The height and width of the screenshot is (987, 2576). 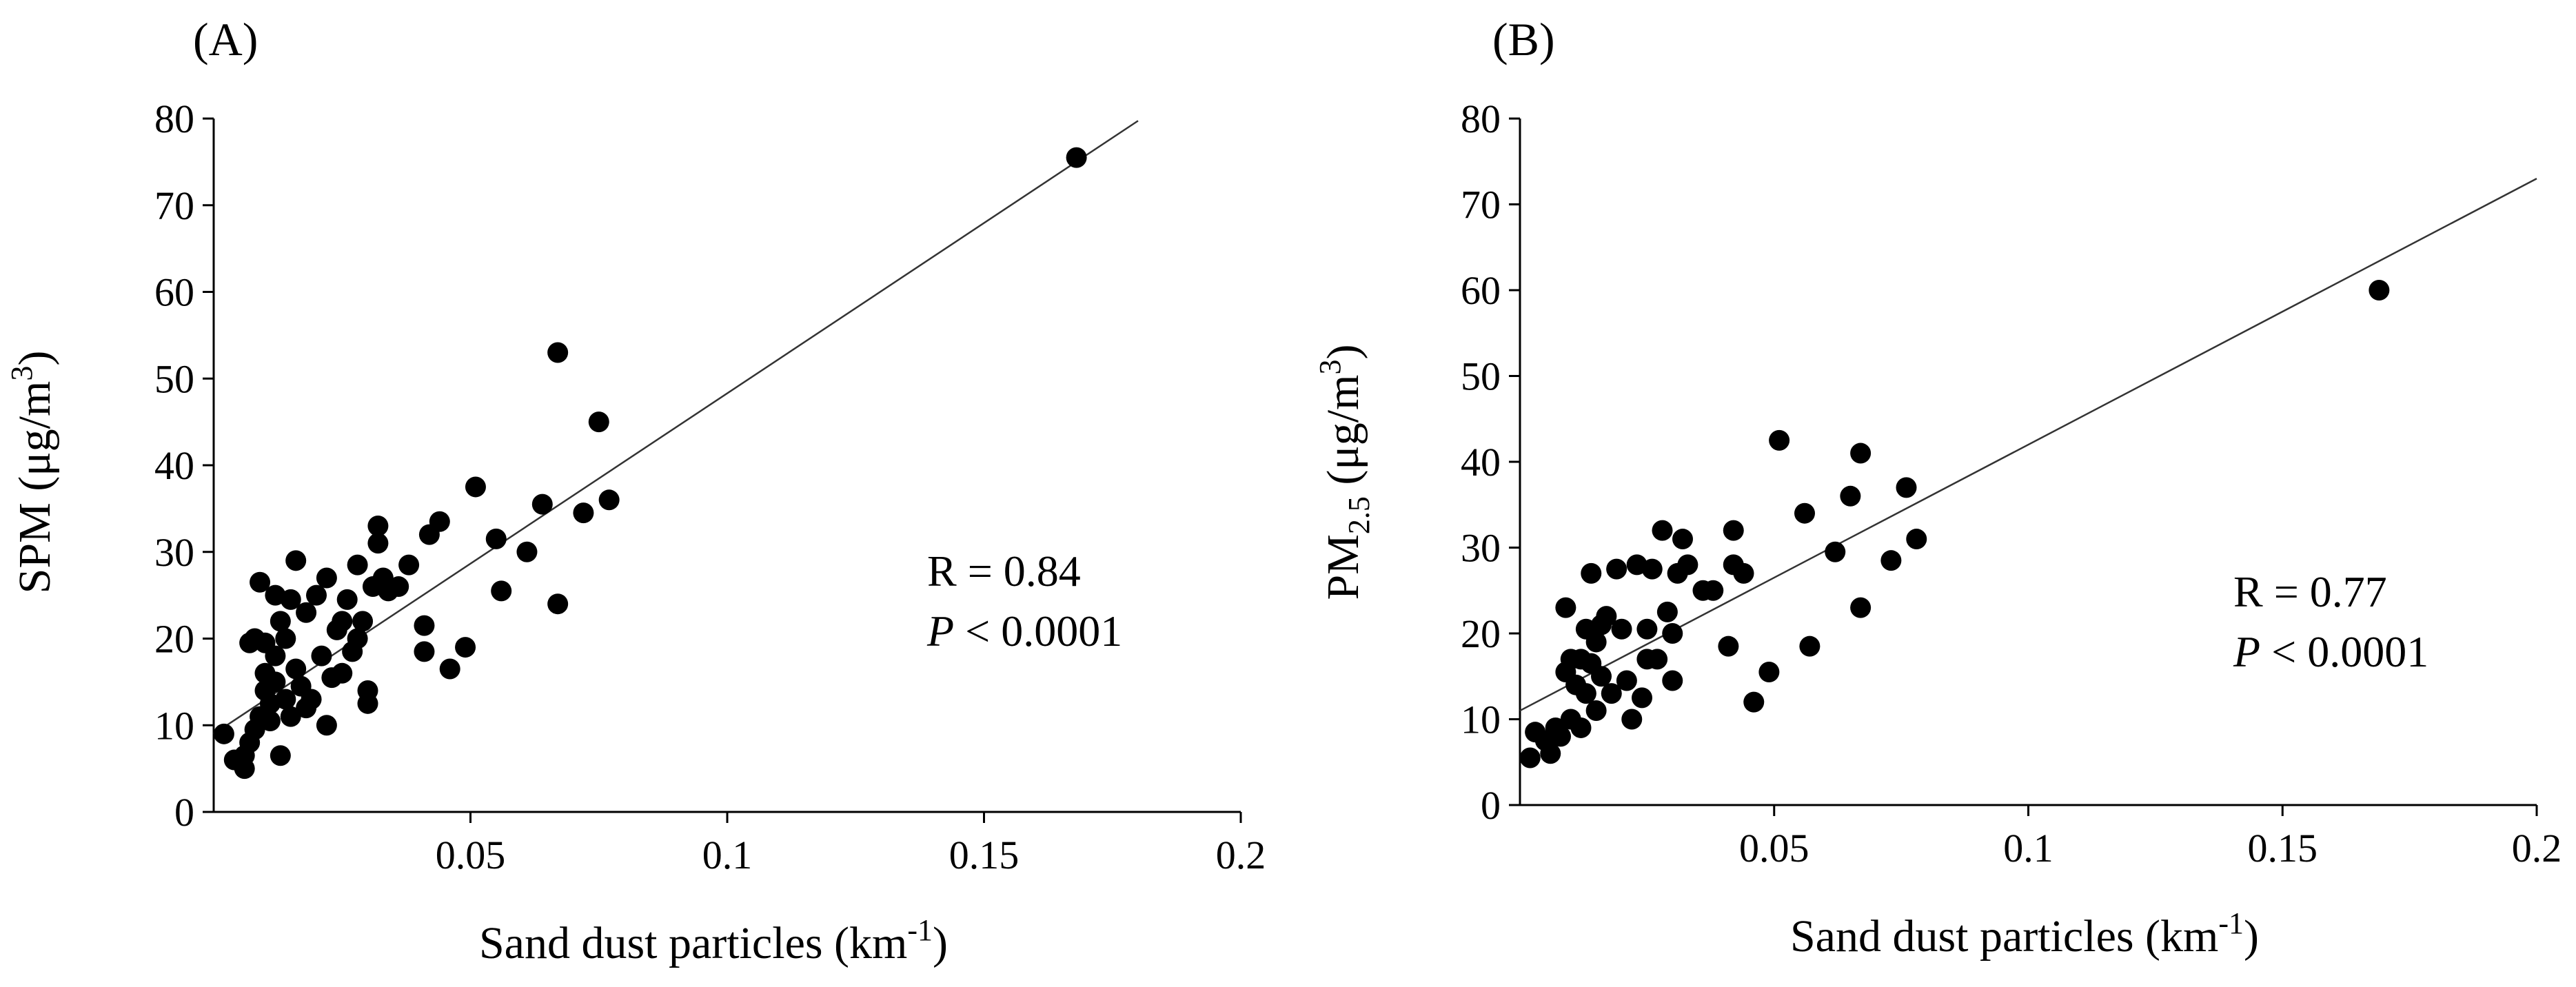 What do you see at coordinates (174, 292) in the screenshot?
I see `panel-a-y-tick-label: 60` at bounding box center [174, 292].